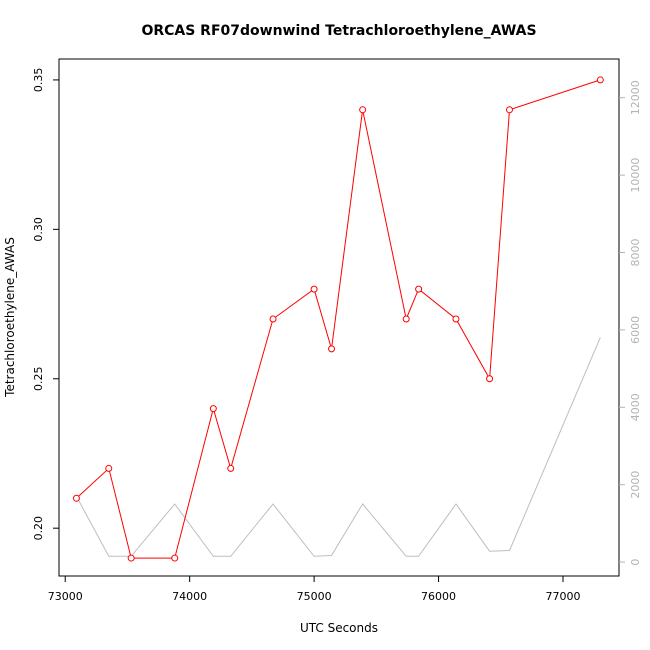 The height and width of the screenshot is (650, 650). I want to click on x-tick-label: 75000, so click(314, 596).